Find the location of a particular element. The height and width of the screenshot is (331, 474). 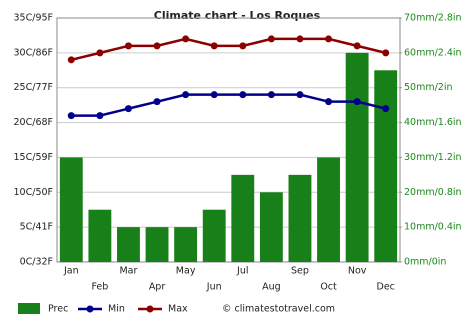

y-tick-label: 0C/32F is located at coordinates (36, 262).